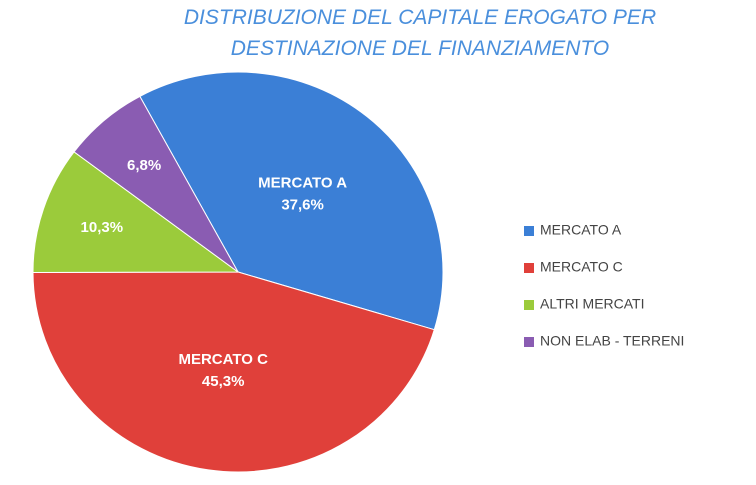 Image resolution: width=756 pixels, height=485 pixels. Describe the element at coordinates (302, 182) in the screenshot. I see `slice-name: MERCATO A` at that location.